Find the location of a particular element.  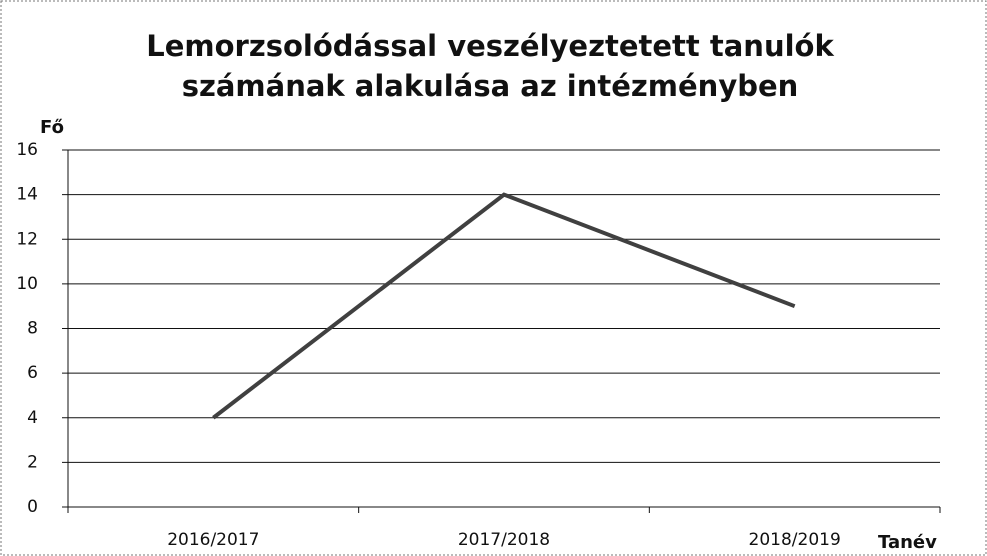

y-tick-label: 8 is located at coordinates (32, 329).